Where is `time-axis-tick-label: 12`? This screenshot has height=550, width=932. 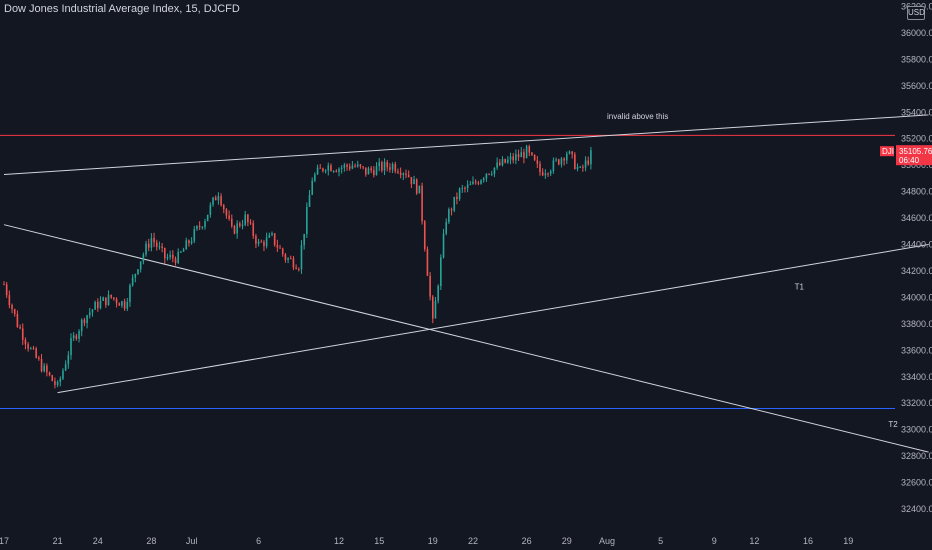 time-axis-tick-label: 12 is located at coordinates (339, 541).